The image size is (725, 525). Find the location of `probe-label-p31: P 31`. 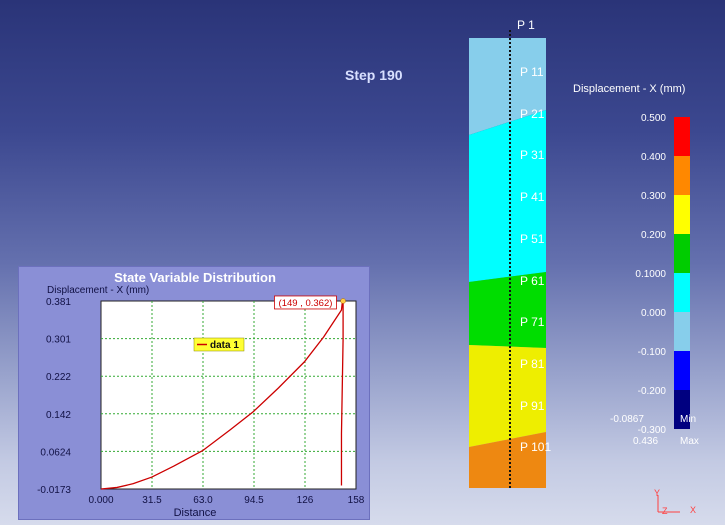

probe-label-p31: P 31 is located at coordinates (532, 155).